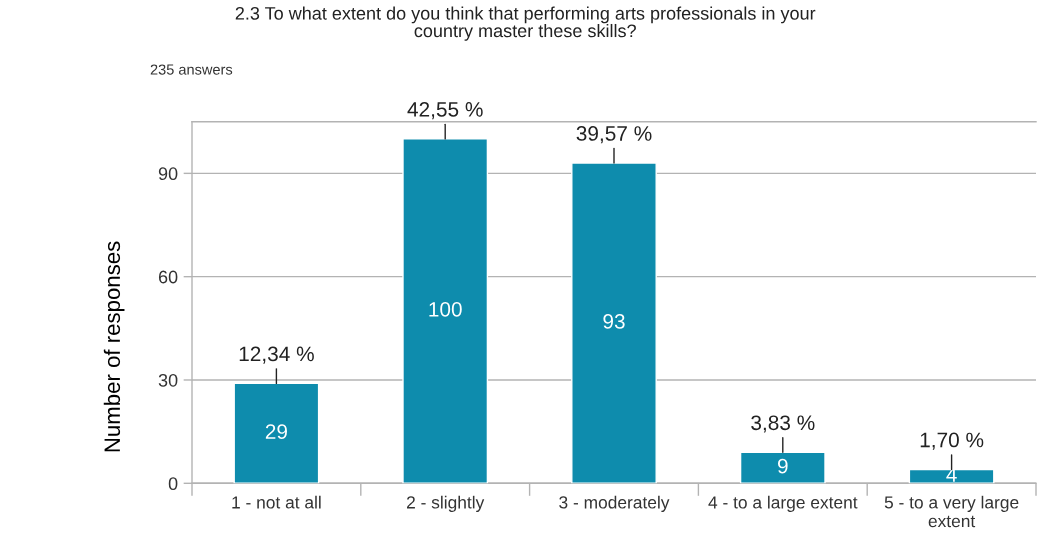 The width and height of the screenshot is (1040, 540). Describe the element at coordinates (445, 110) in the screenshot. I see `annotation: 42,55 %` at that location.